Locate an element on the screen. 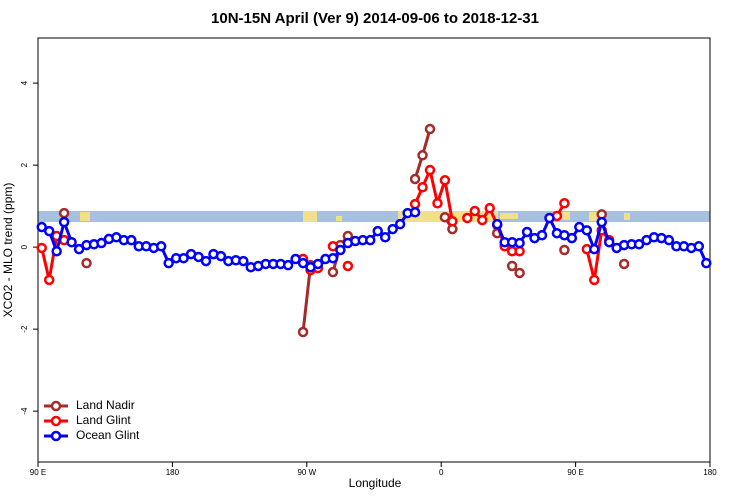  legend-label: Land Glint is located at coordinates (103, 420).